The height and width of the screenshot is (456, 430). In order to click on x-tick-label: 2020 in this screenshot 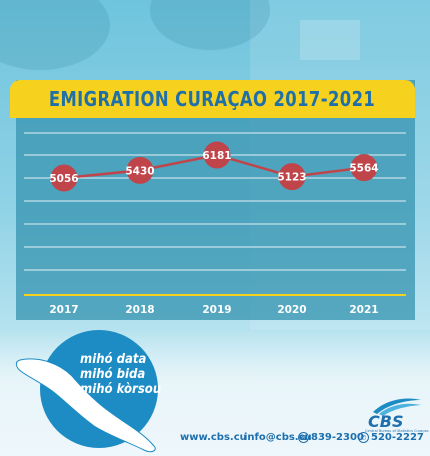, I will do `click(291, 310)`.